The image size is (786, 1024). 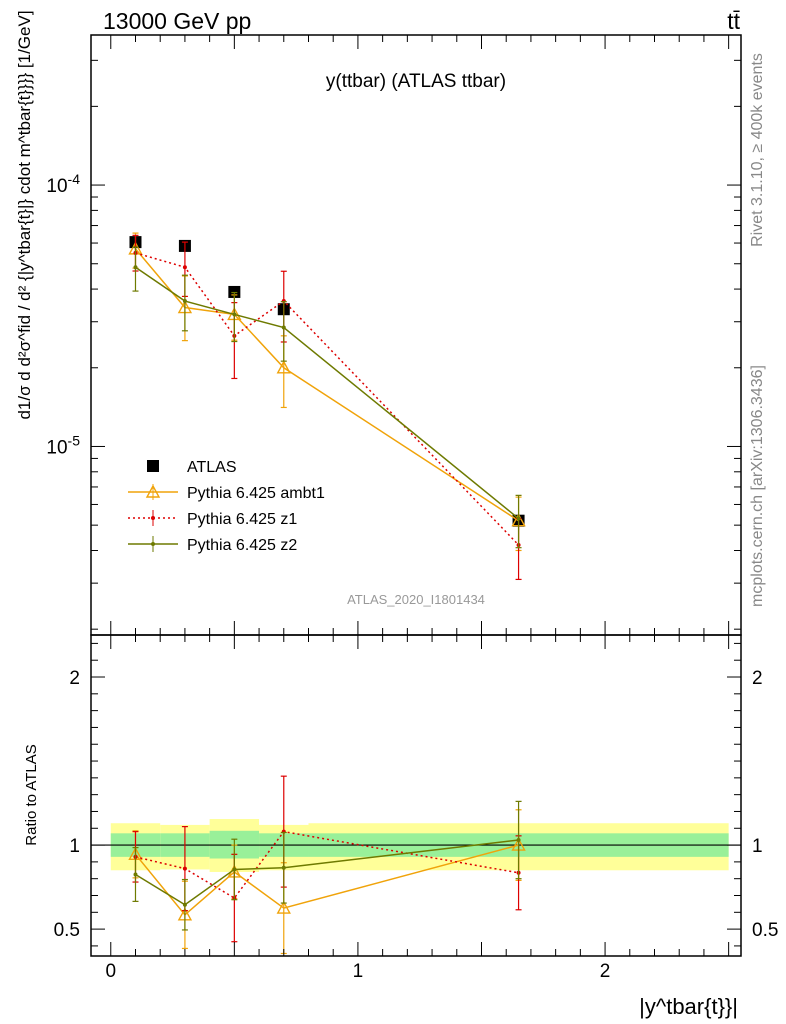 What do you see at coordinates (63, 445) in the screenshot?
I see `y-tick-label: 10⁻⁵` at bounding box center [63, 445].